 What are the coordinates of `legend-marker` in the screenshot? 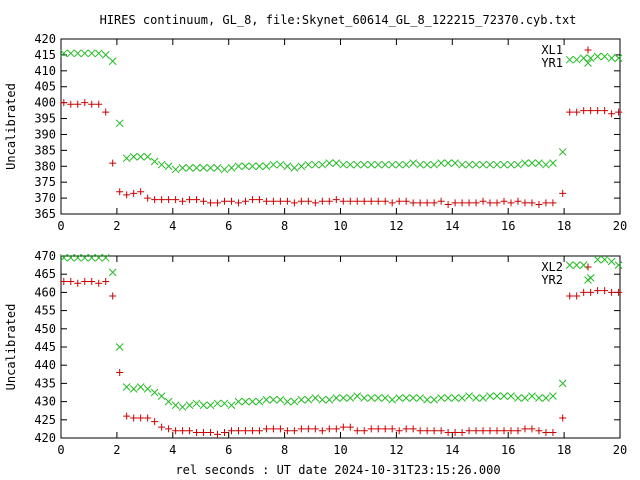 It's located at (588, 63).